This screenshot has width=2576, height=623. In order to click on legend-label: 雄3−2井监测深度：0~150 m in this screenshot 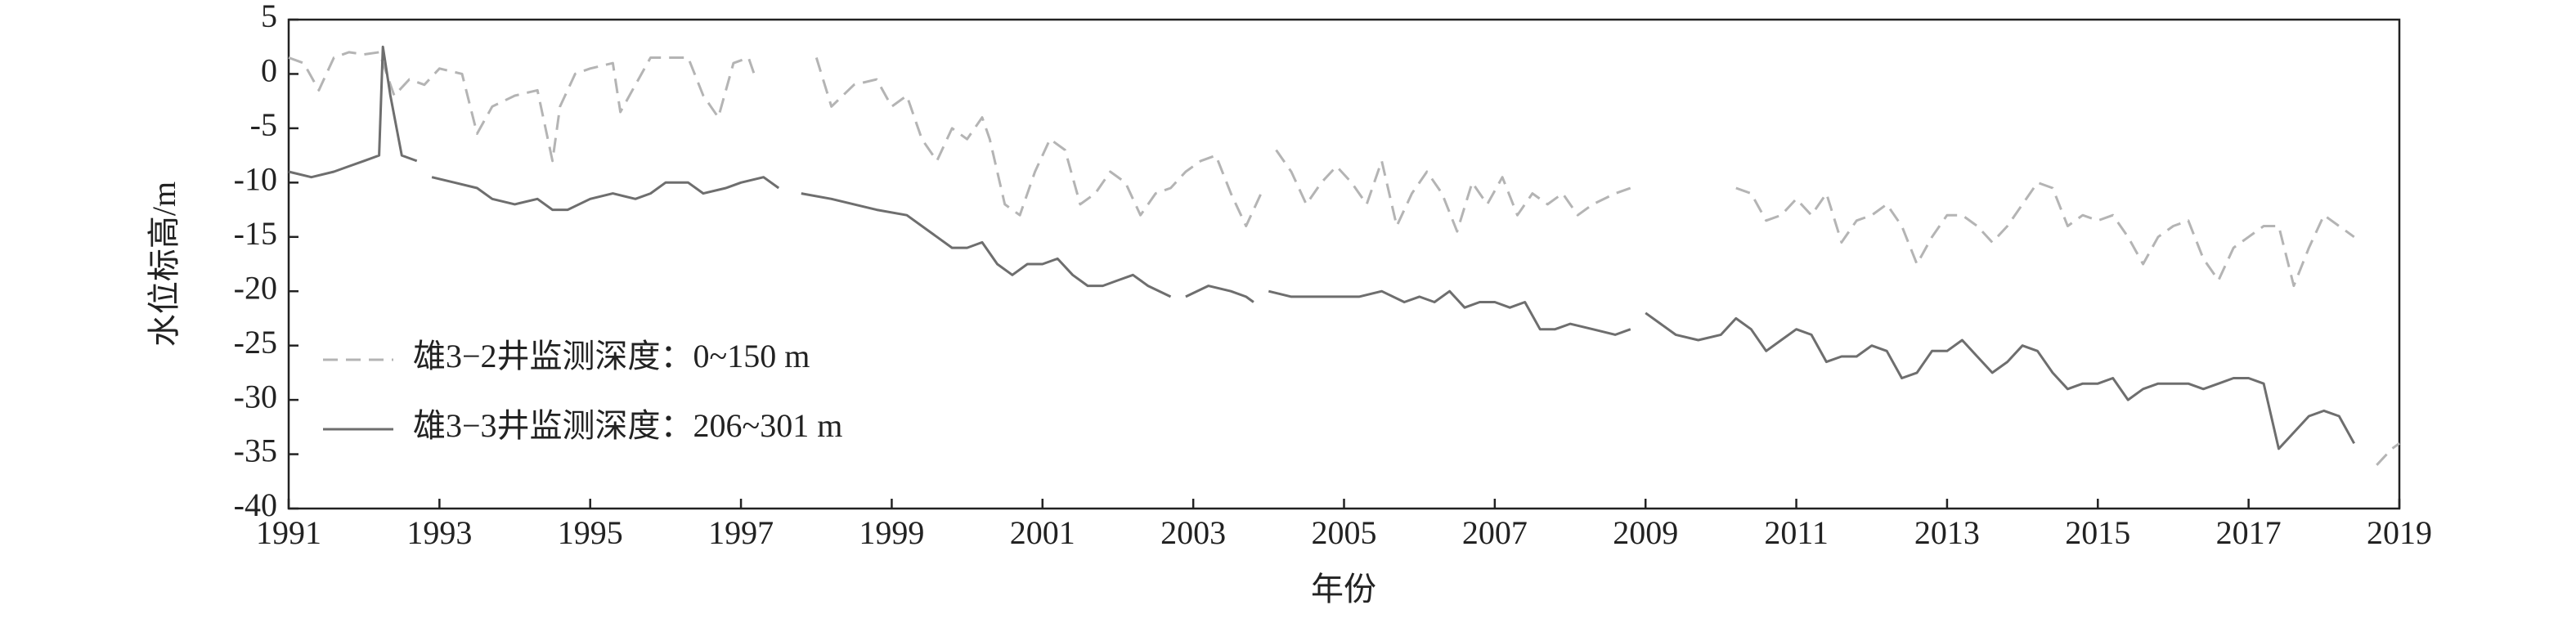, I will do `click(611, 356)`.